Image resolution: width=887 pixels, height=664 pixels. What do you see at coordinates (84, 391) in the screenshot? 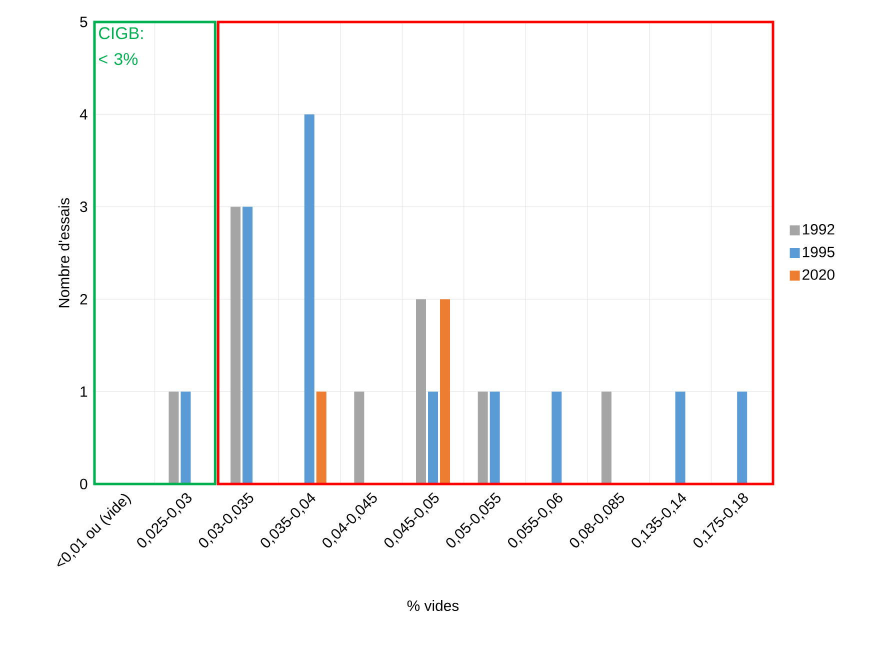
I see `y-tick-label: 1` at bounding box center [84, 391].